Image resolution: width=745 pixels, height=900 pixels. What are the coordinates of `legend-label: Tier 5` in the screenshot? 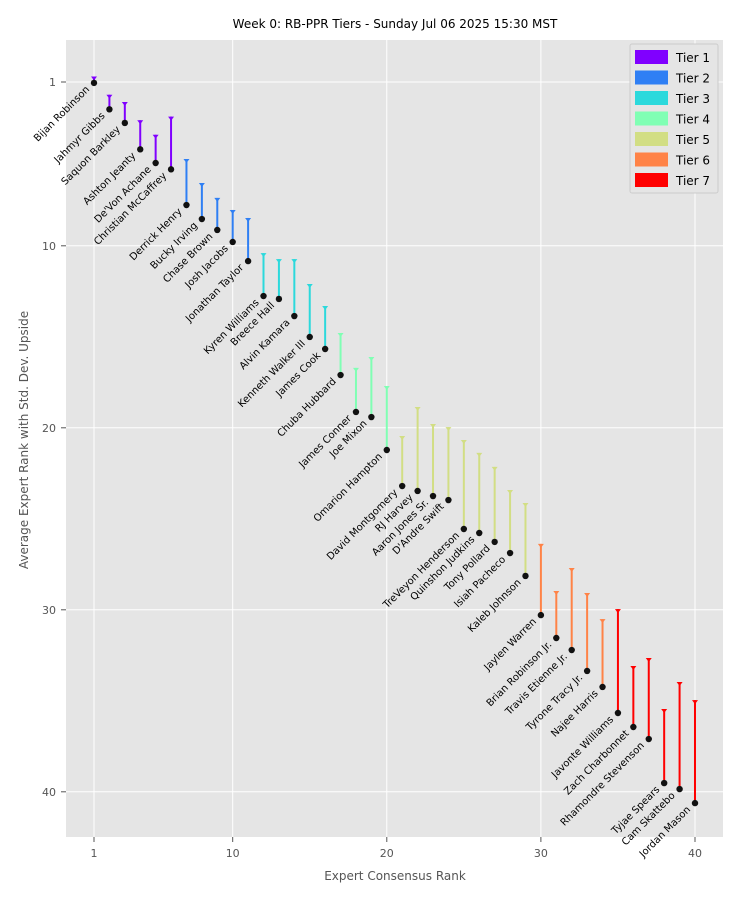 It's located at (692, 140).